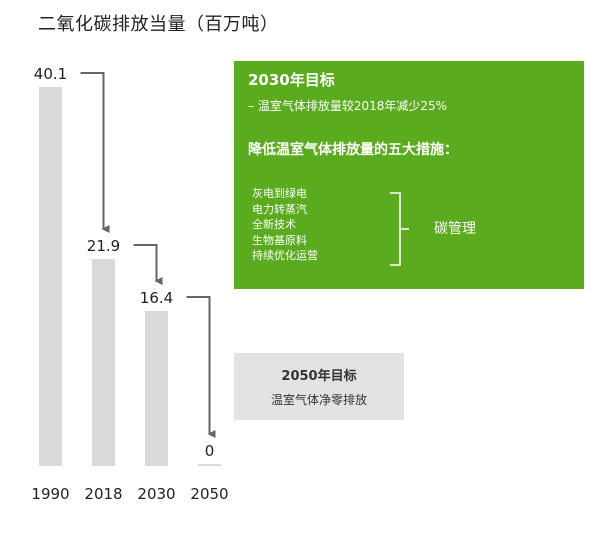  What do you see at coordinates (103, 362) in the screenshot?
I see `bar-2018` at bounding box center [103, 362].